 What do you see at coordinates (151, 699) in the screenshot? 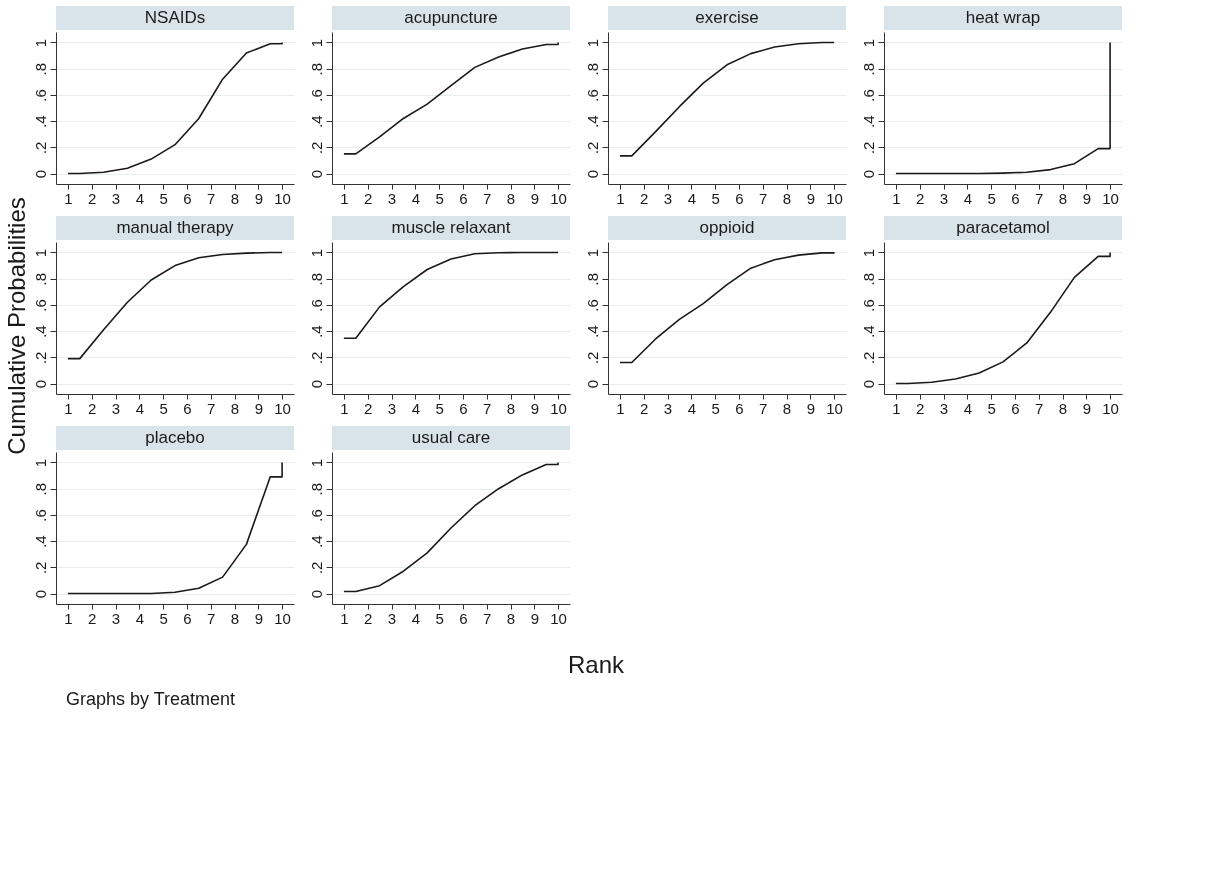
I see `text: Graphs by Treatment` at bounding box center [151, 699].